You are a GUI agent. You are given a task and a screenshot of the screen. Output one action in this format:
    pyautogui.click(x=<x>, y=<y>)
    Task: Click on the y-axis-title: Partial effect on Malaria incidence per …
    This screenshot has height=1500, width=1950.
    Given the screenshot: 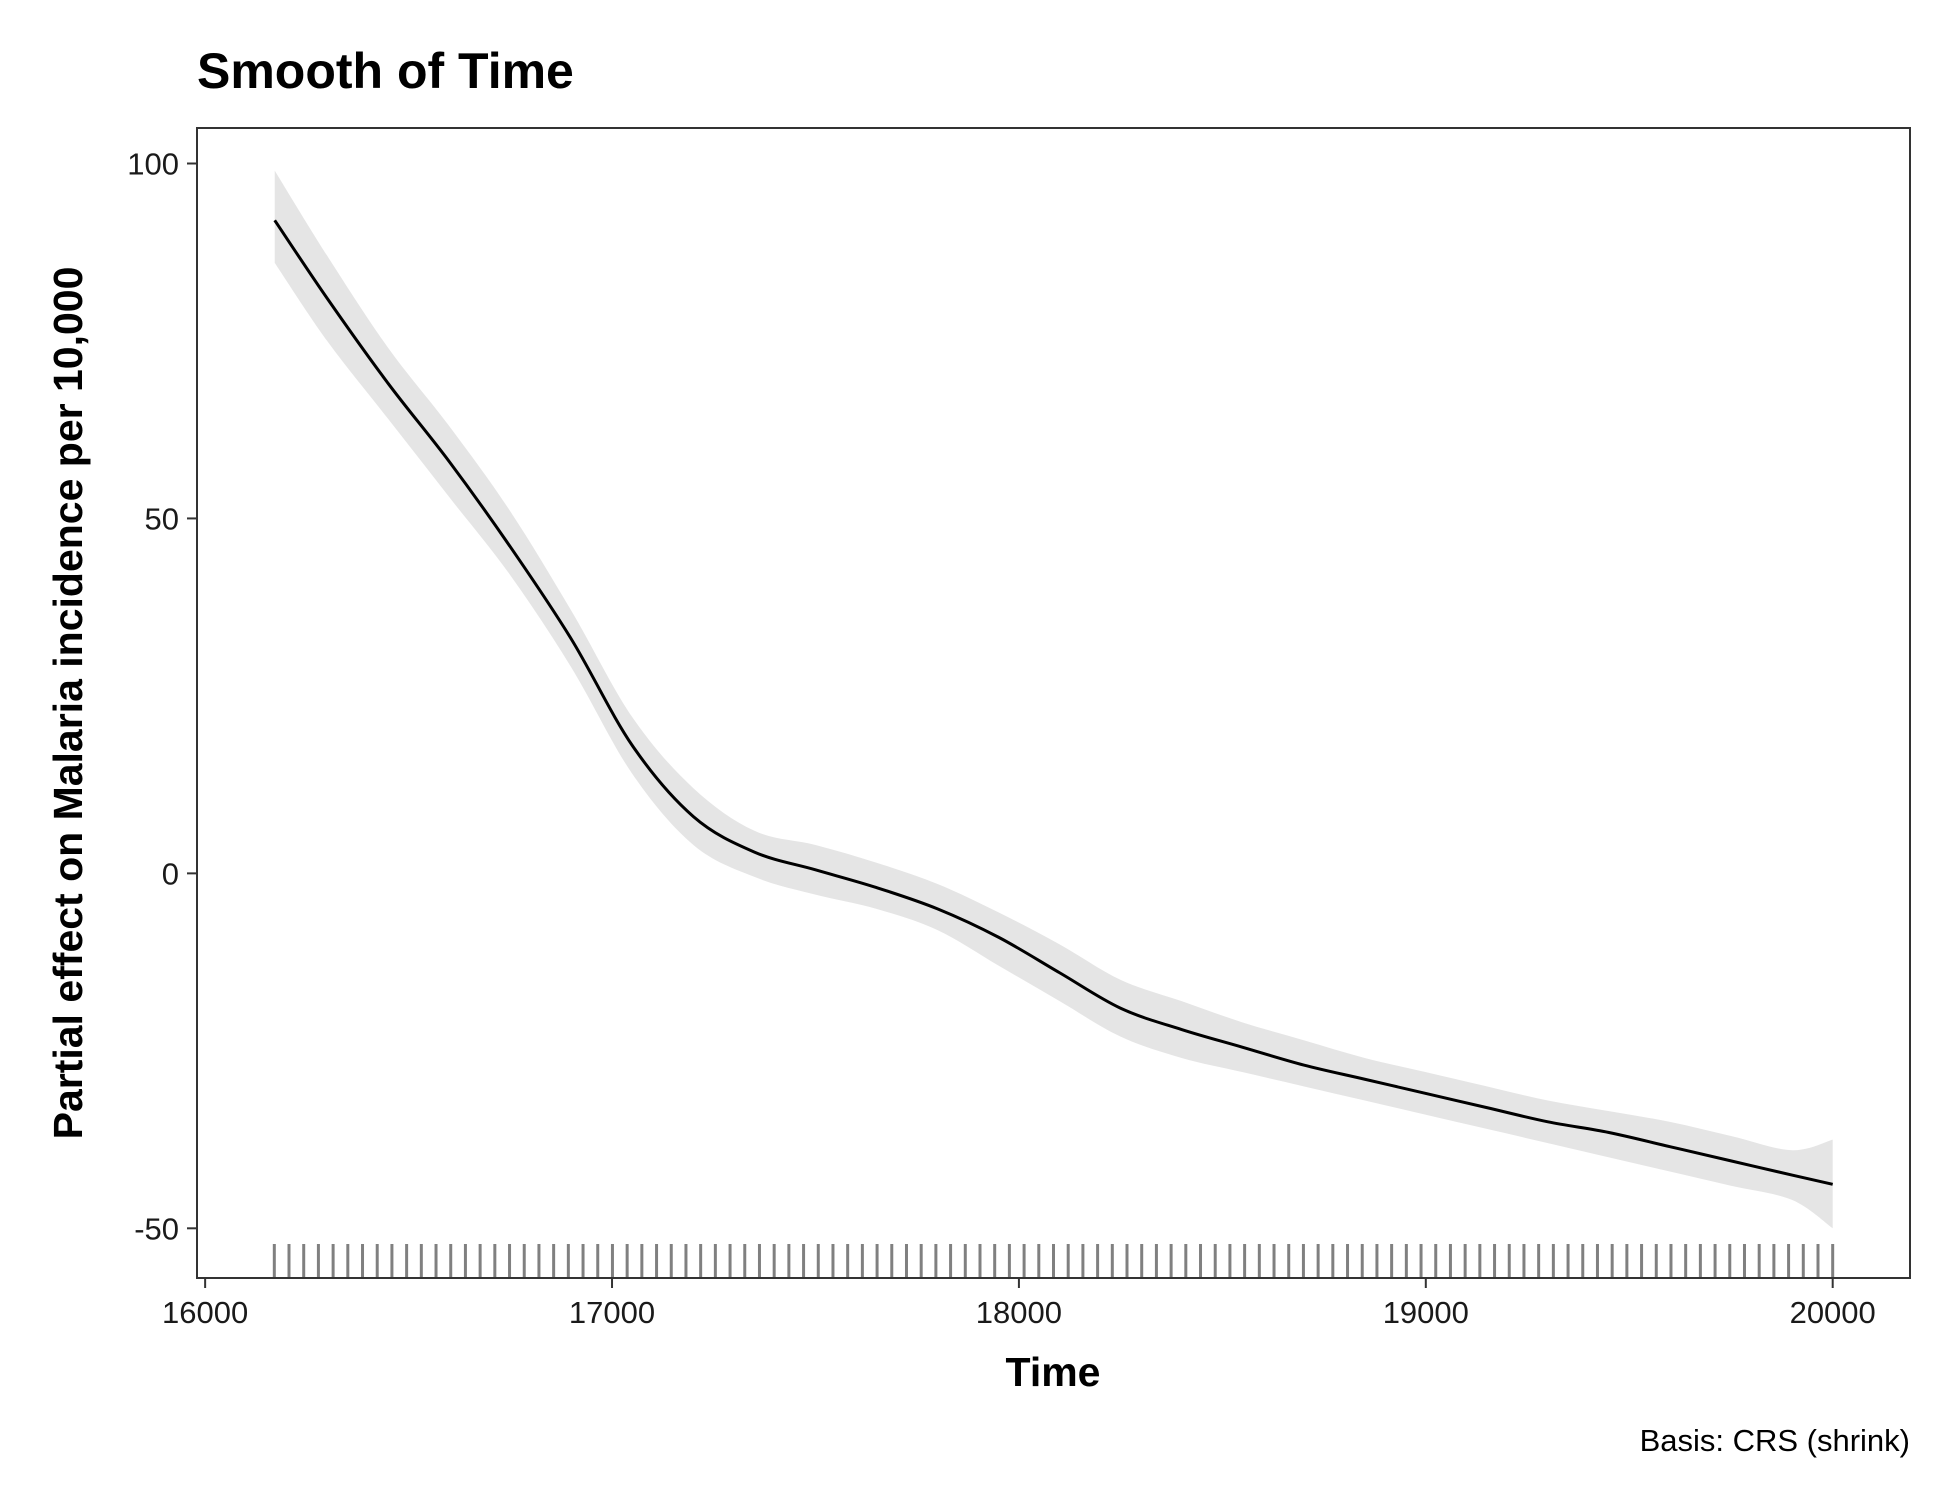 What is the action you would take?
    pyautogui.click(x=68, y=703)
    